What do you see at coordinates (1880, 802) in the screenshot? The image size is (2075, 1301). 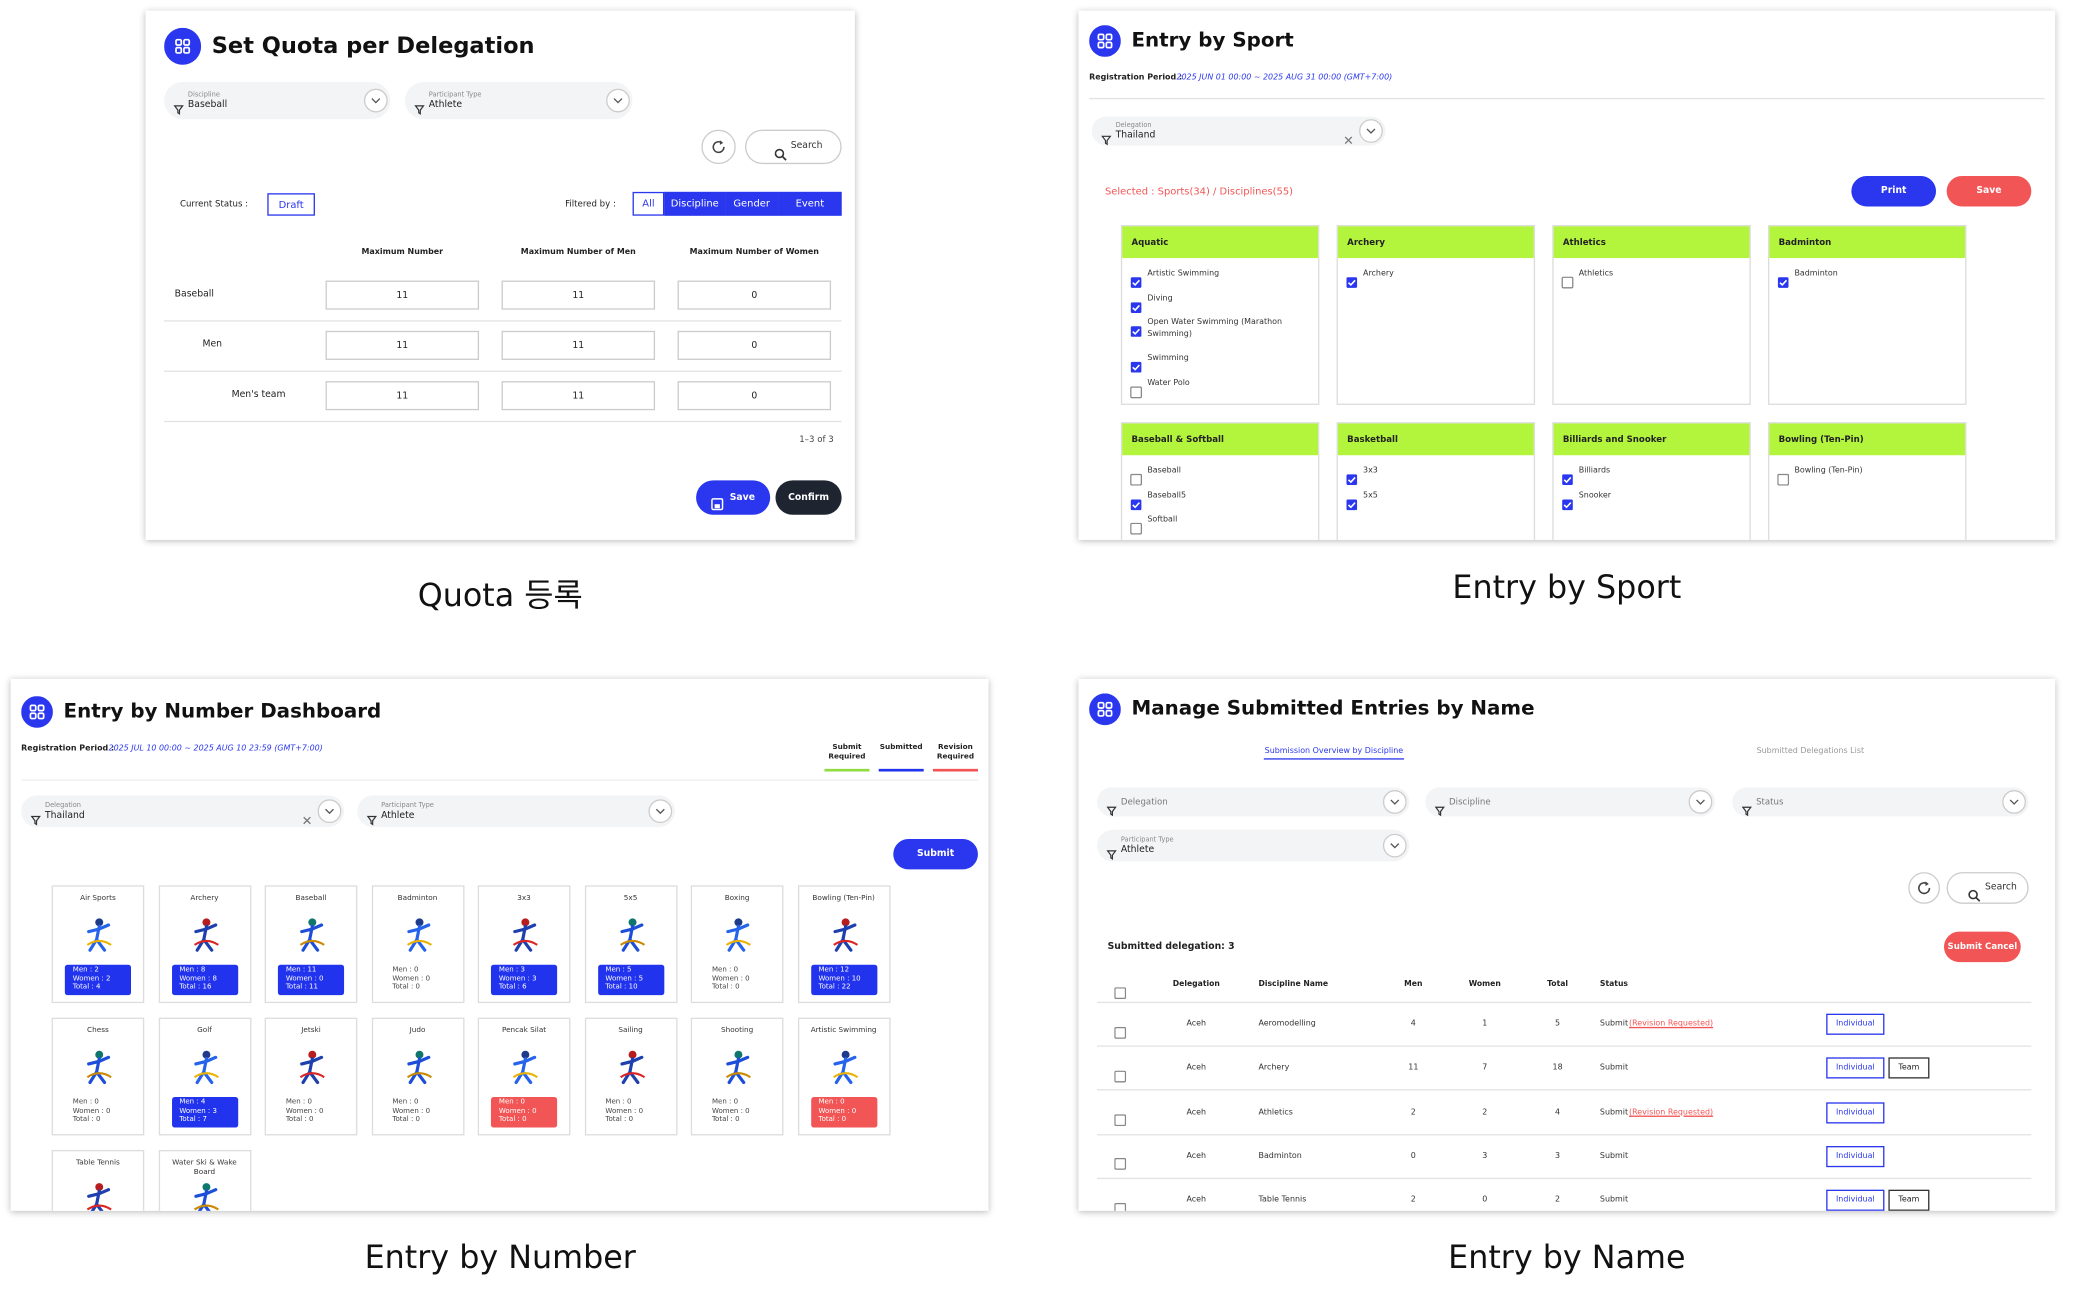 I see `filter-field: Status` at bounding box center [1880, 802].